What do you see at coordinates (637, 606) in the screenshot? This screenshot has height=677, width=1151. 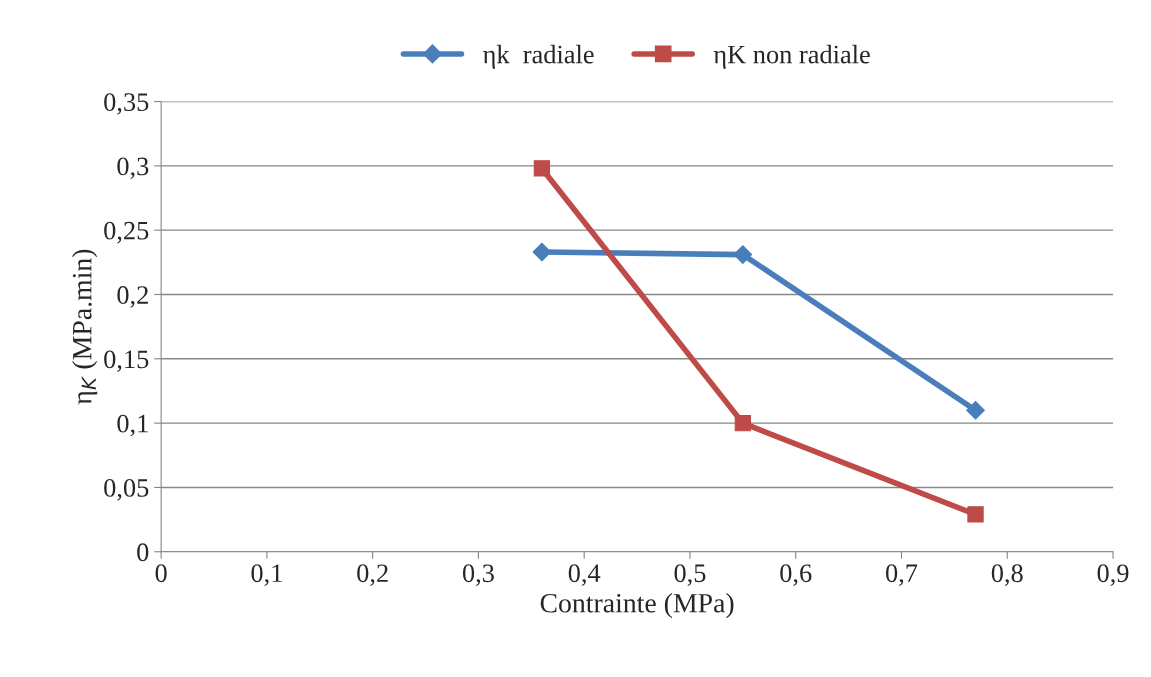 I see `x-axis-title: Contrainte (MPa)` at bounding box center [637, 606].